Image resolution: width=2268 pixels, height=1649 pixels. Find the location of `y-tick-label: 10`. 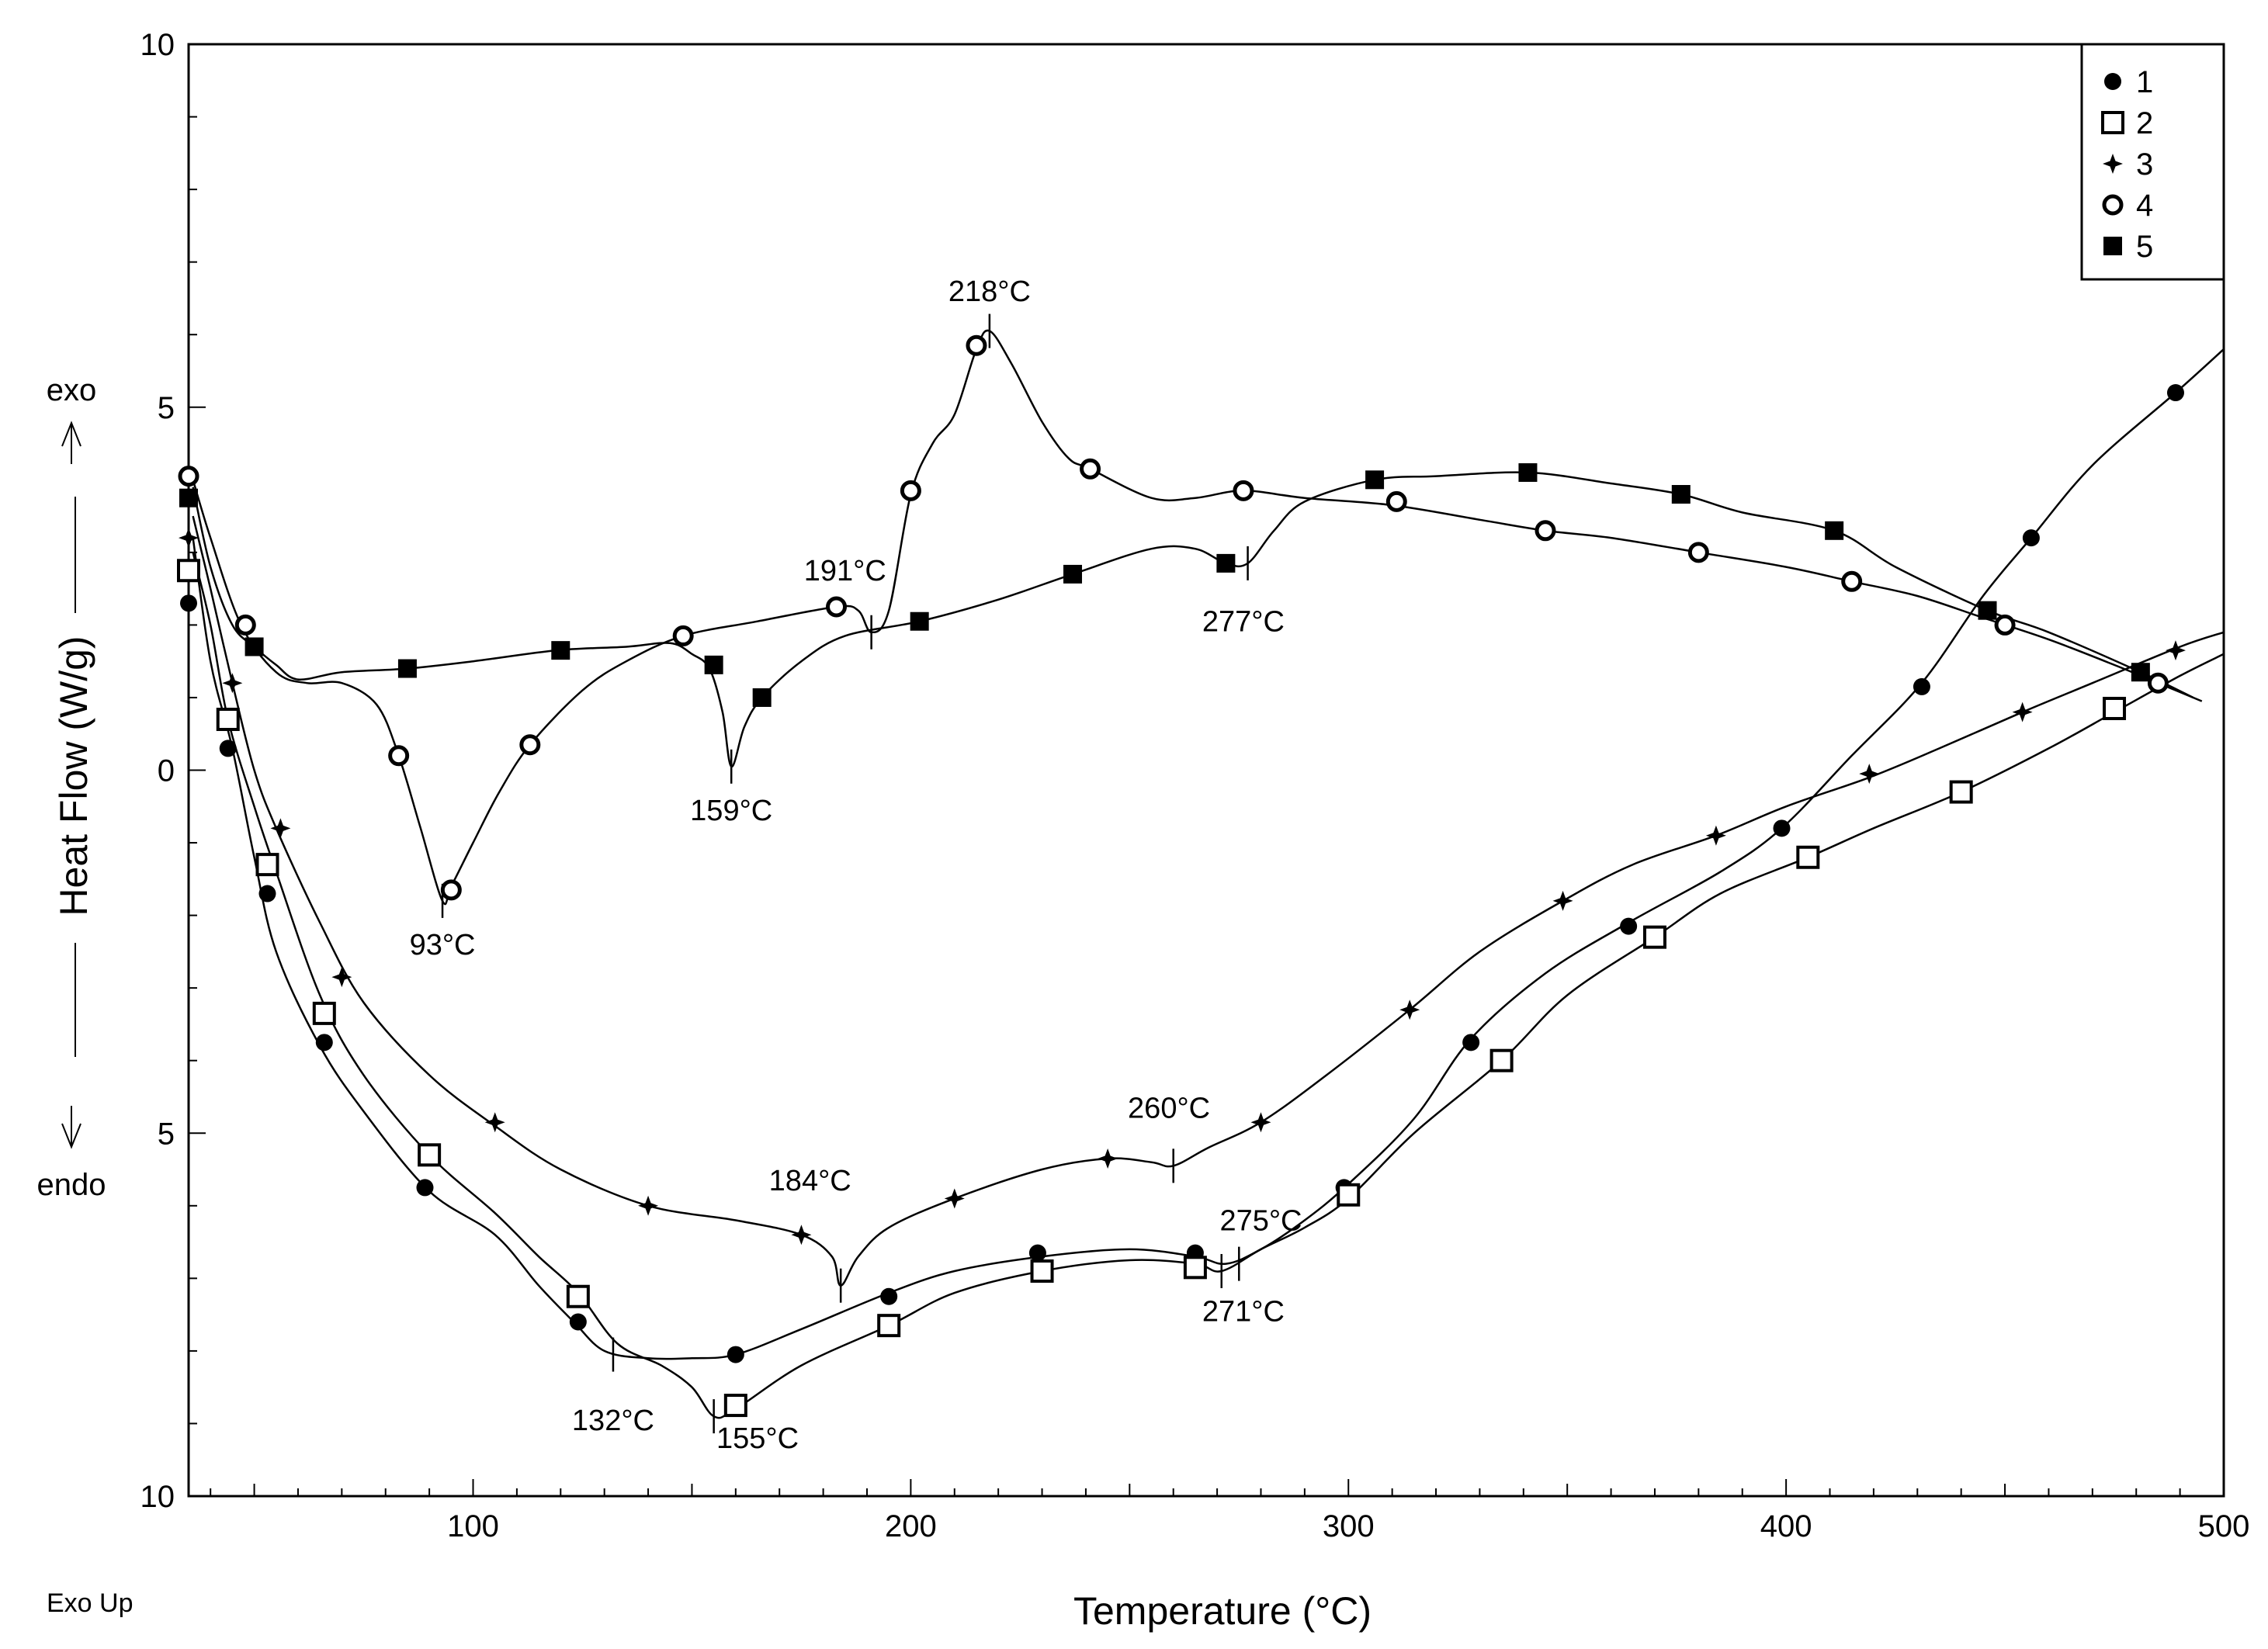

y-tick-label: 10 is located at coordinates (157, 45).